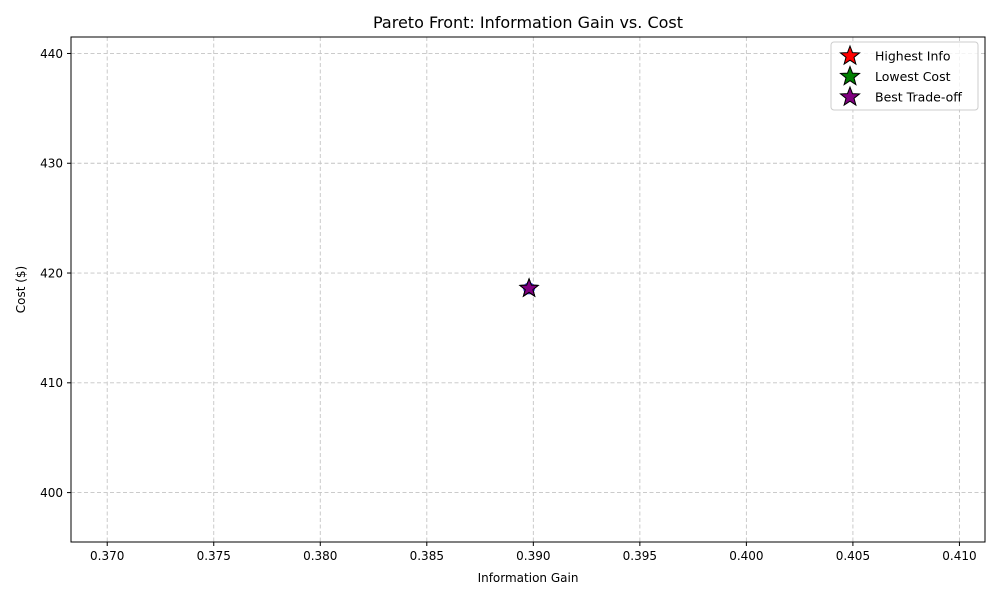  What do you see at coordinates (913, 76) in the screenshot?
I see `legend-label: Lowest Cost` at bounding box center [913, 76].